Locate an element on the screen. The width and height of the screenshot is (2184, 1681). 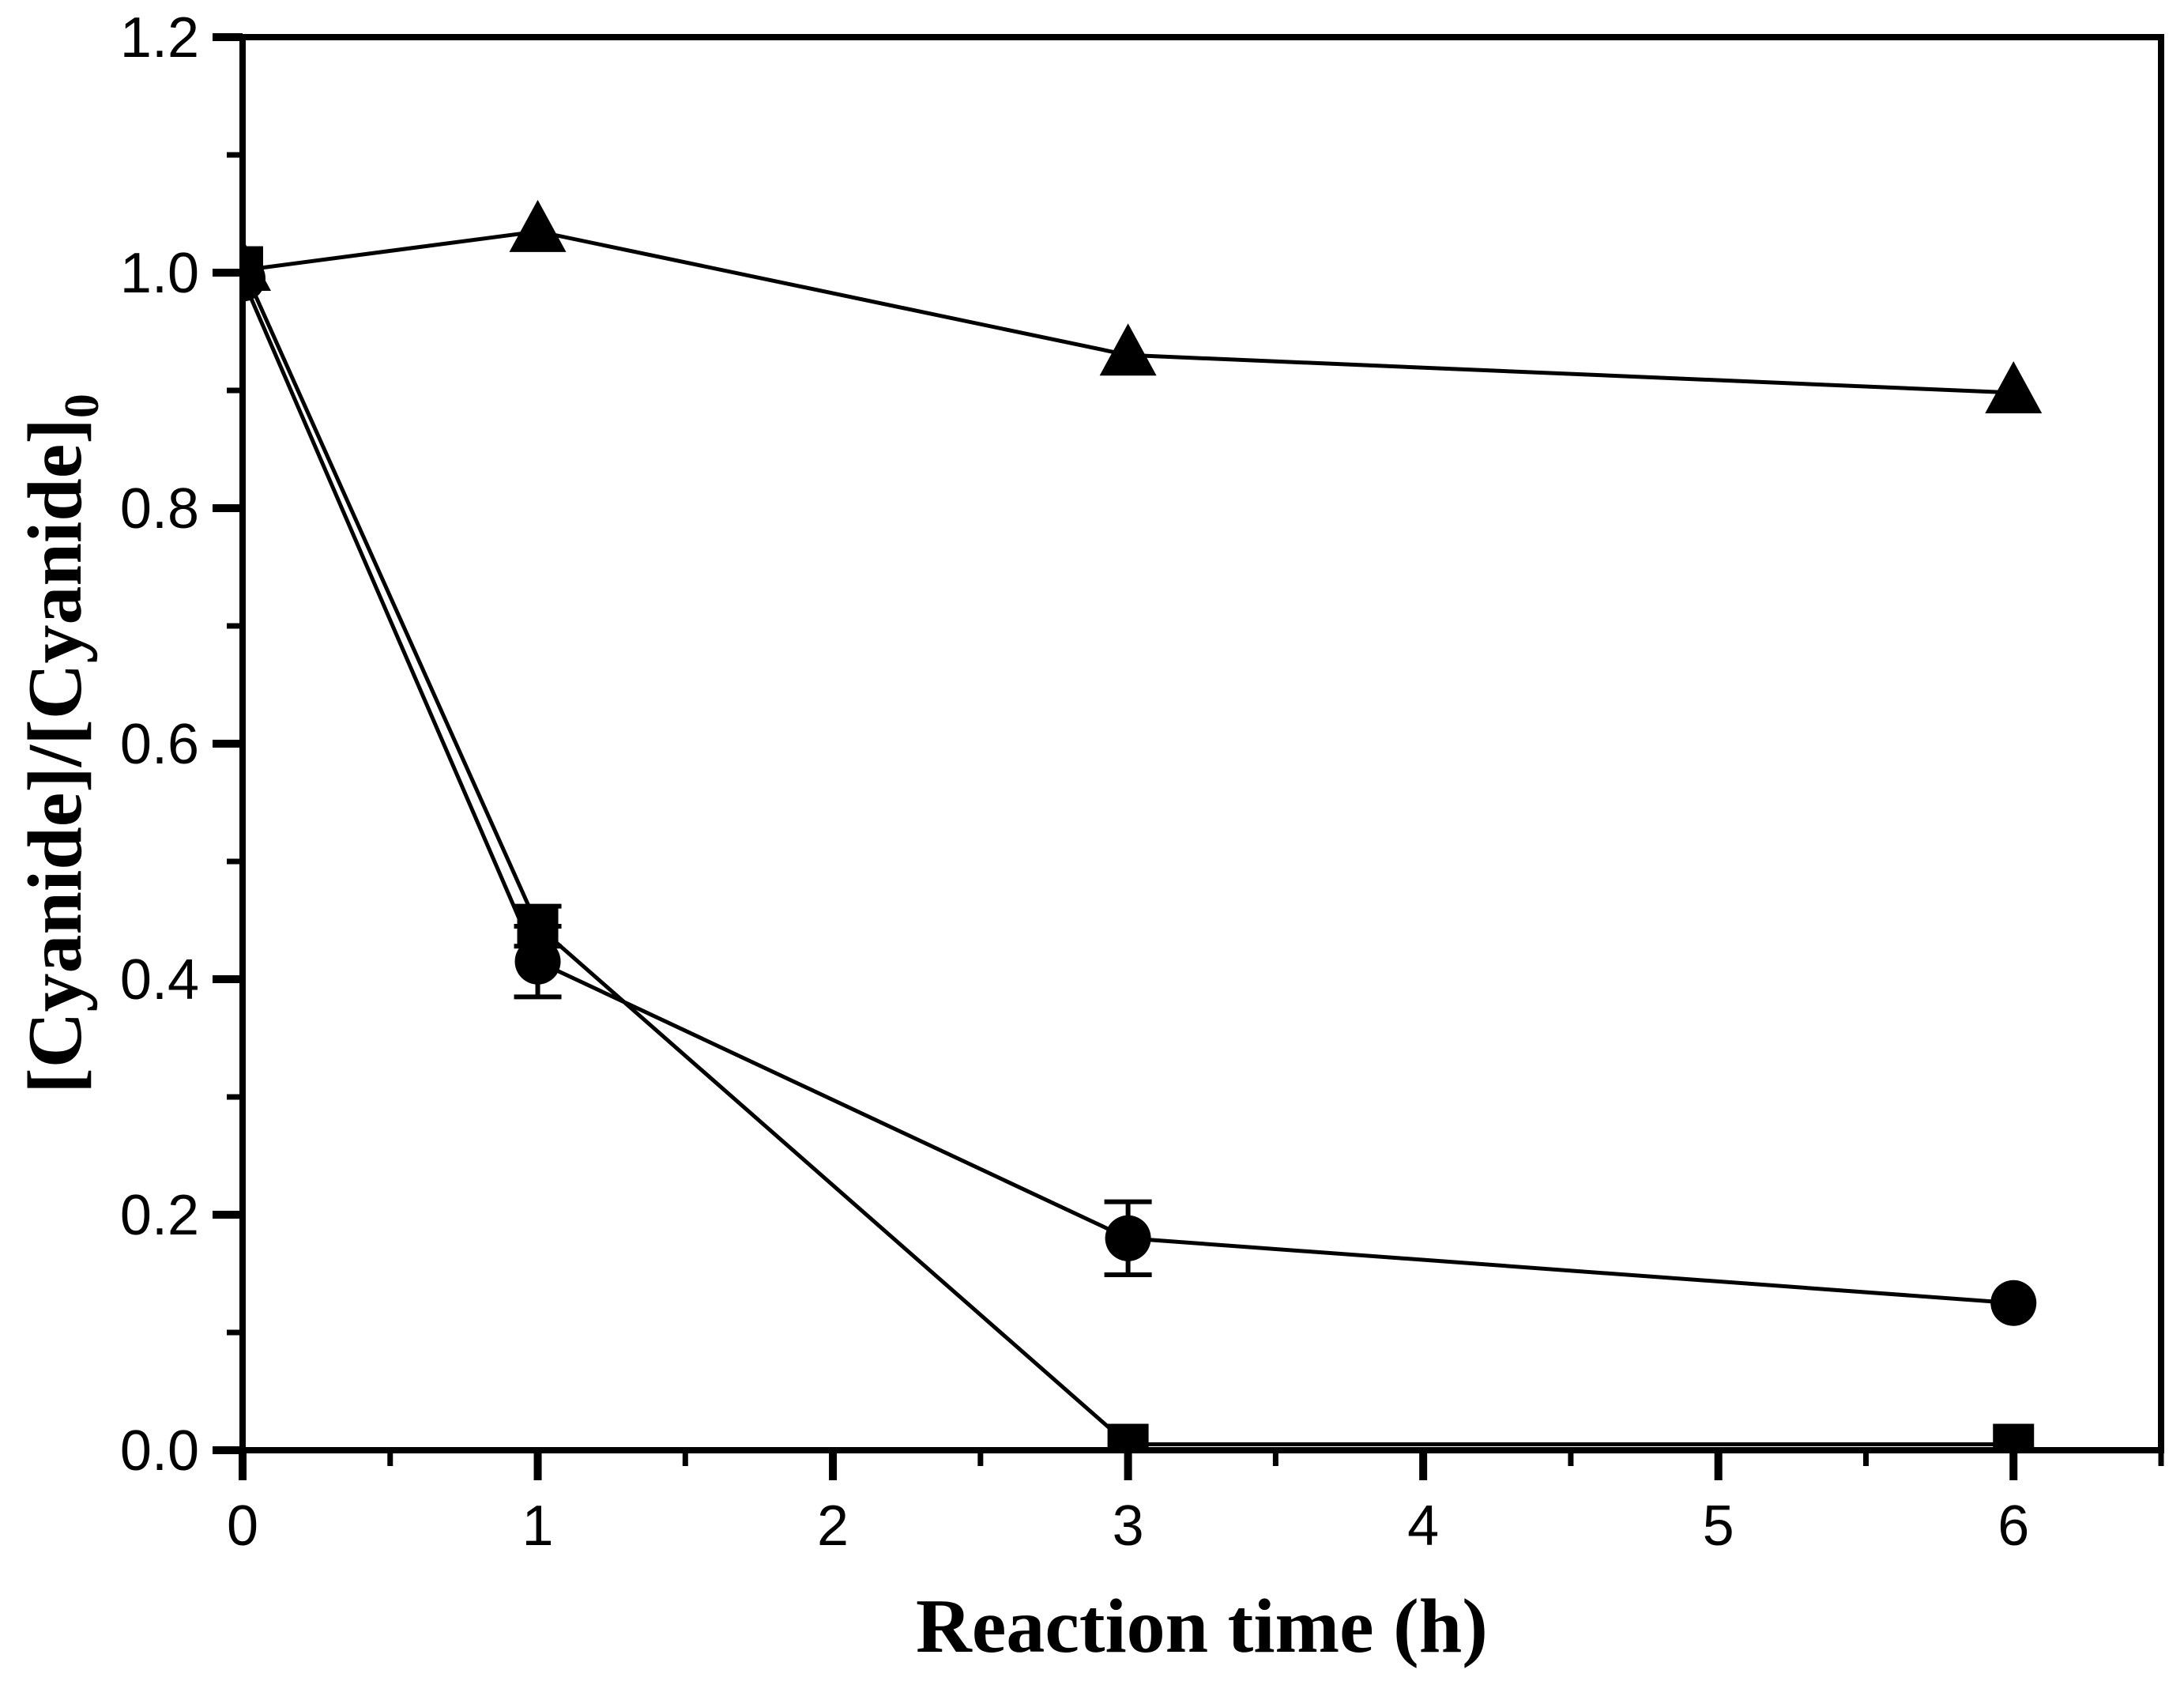
y-axis-title-main: [Cyanide]/[Cyanide] is located at coordinates (55, 756).